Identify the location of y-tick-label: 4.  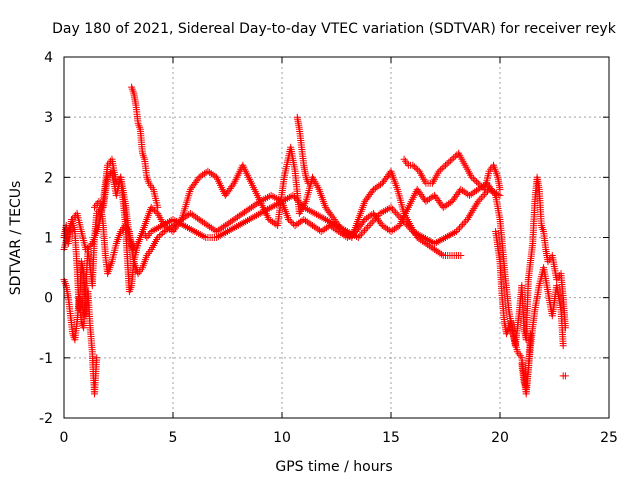
(48, 58).